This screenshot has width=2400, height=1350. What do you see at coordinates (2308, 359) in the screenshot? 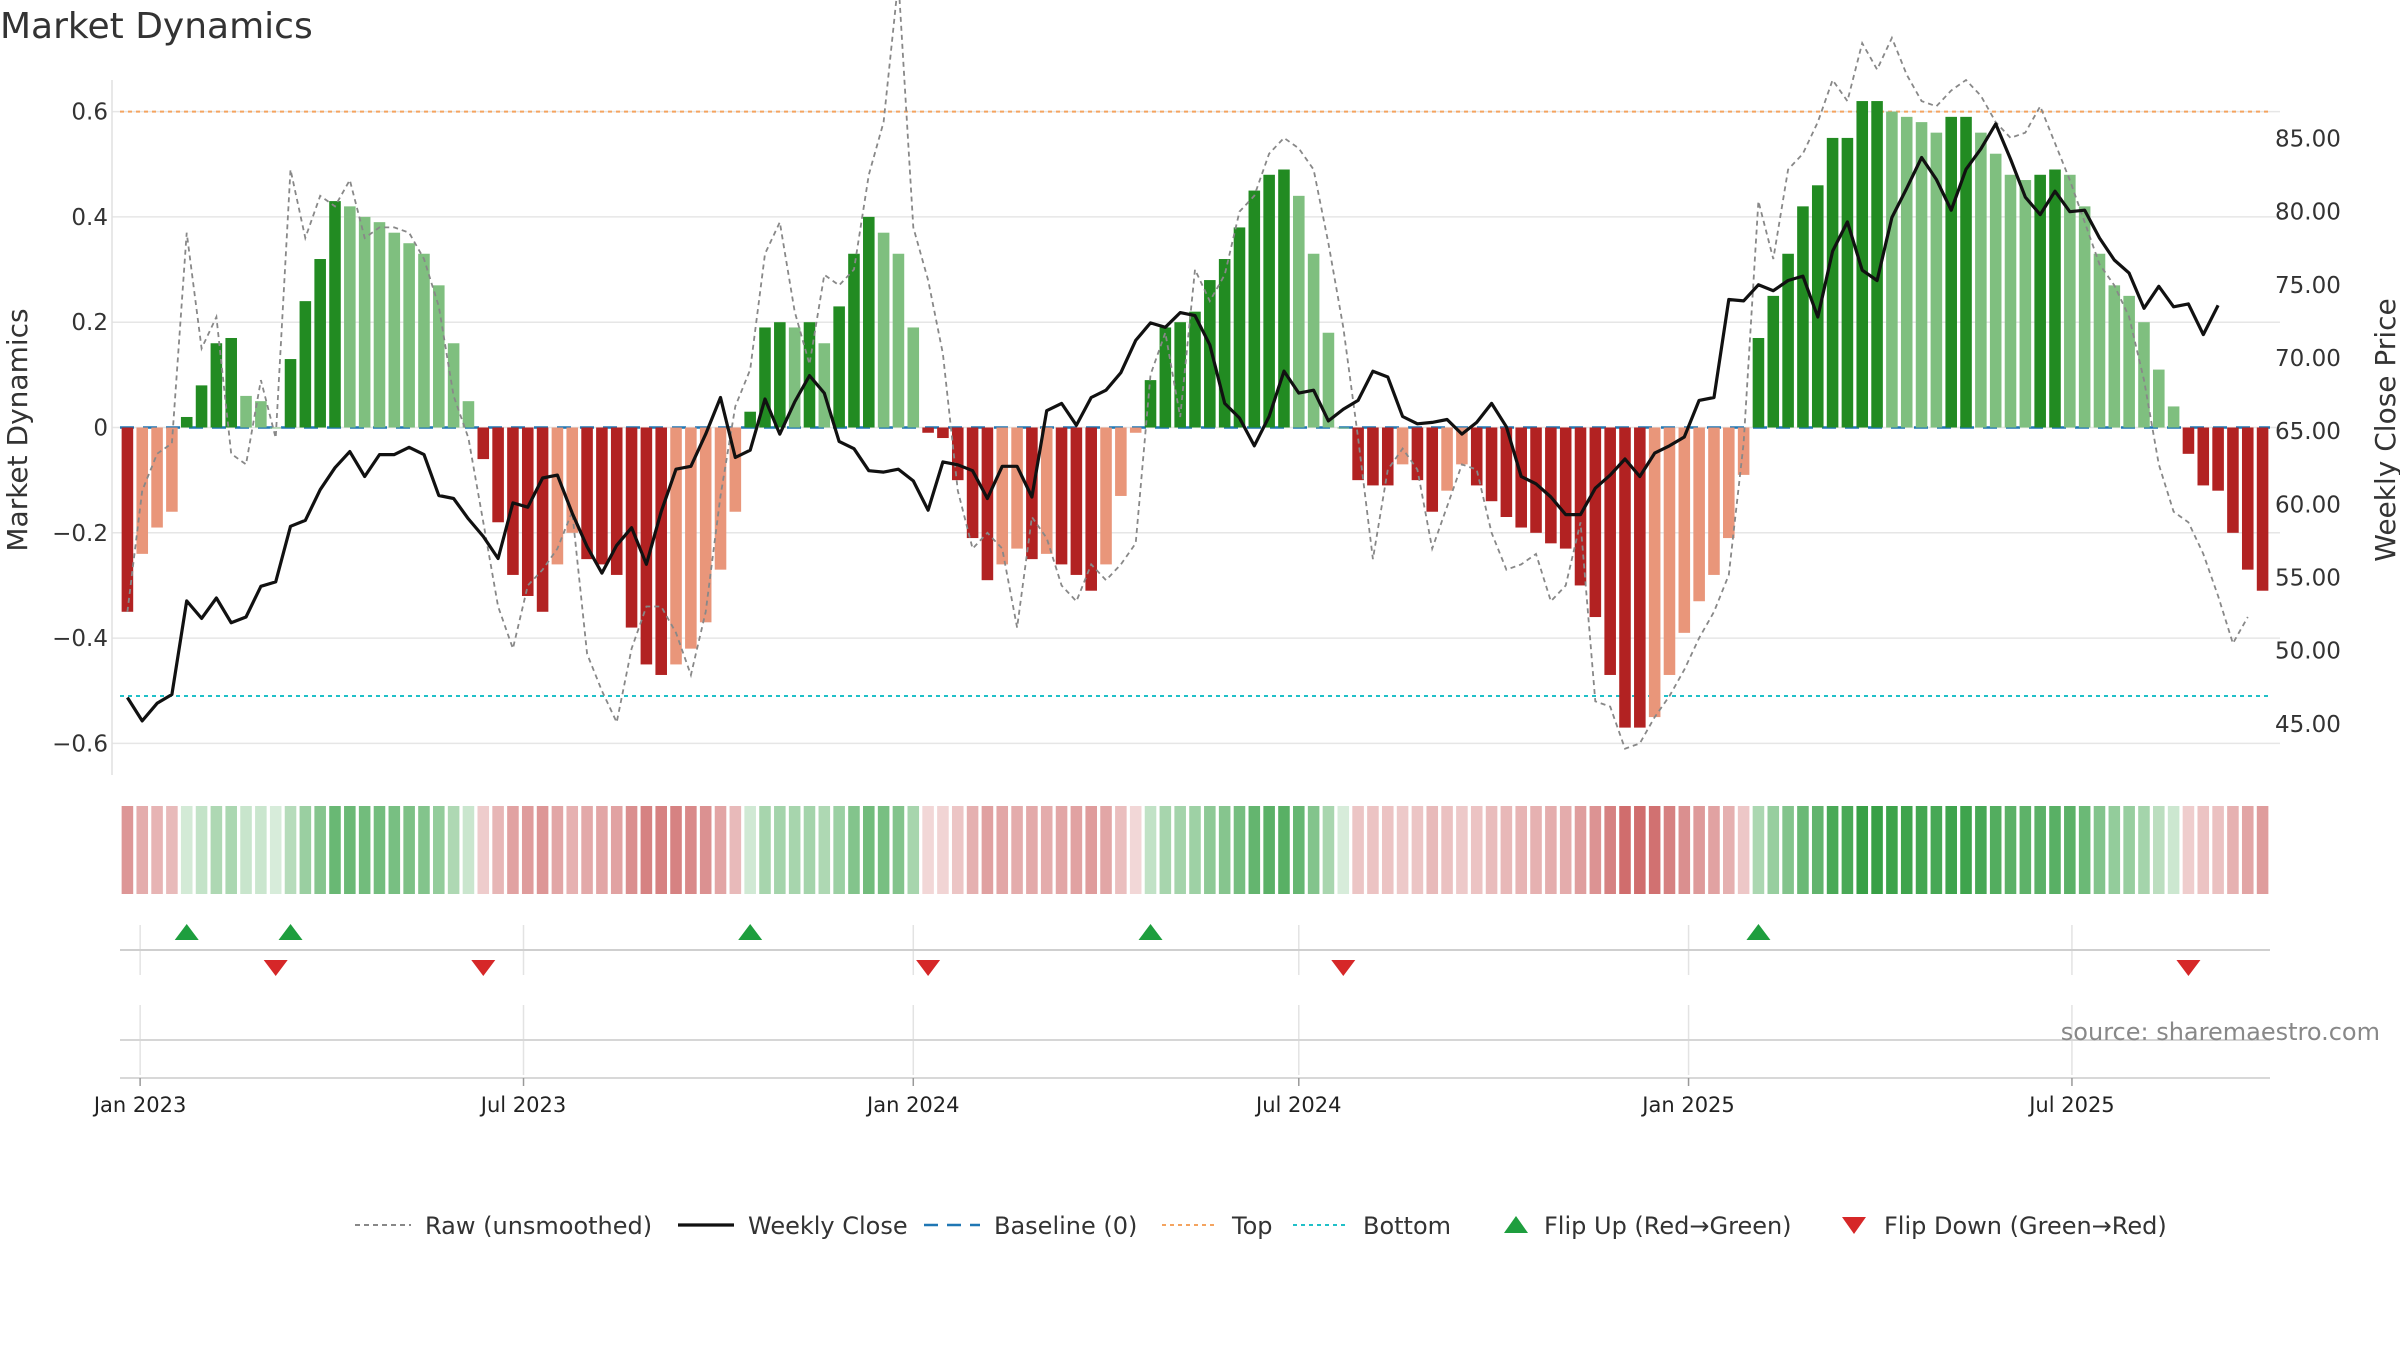
I see `y-right-tick-label: 70.00` at bounding box center [2308, 359].